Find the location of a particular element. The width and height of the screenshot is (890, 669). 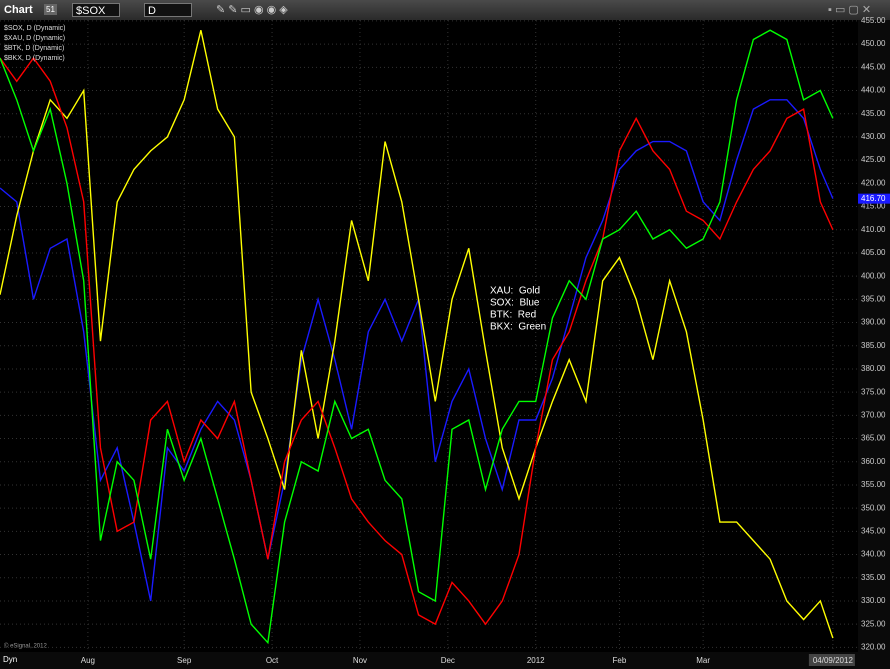

window-buttons: ▪ ▭ ▢ ✕ is located at coordinates (850, 10).